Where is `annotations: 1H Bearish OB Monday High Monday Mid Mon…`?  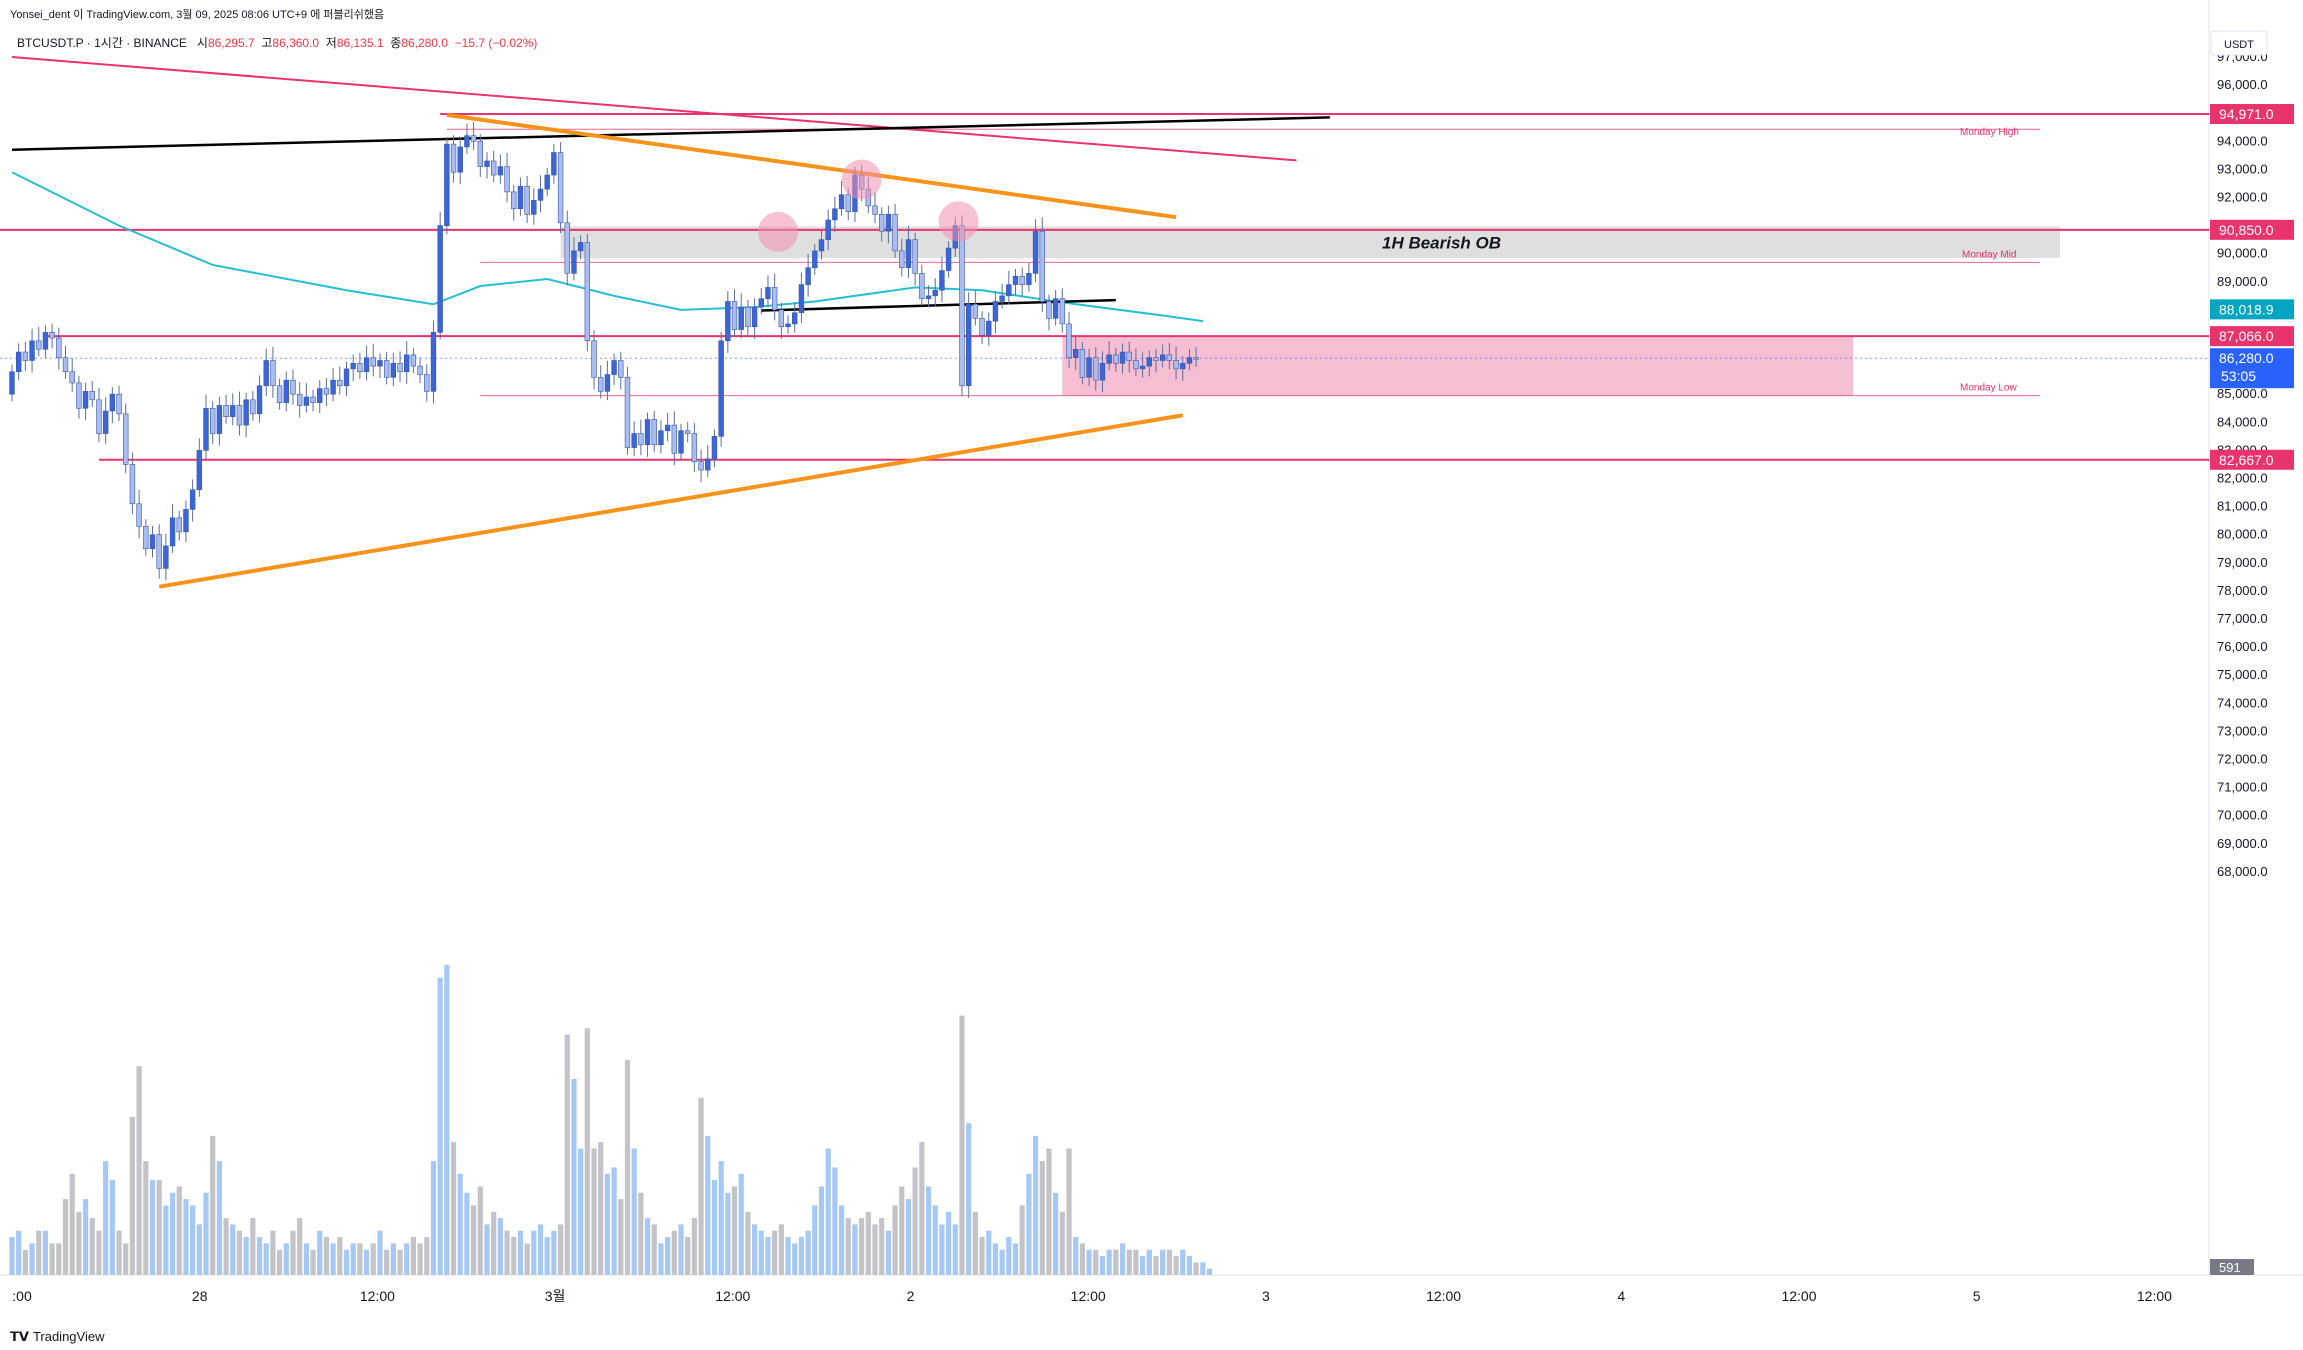
annotations: 1H Bearish OB Monday High Monday Mid Mon… is located at coordinates (1700, 260).